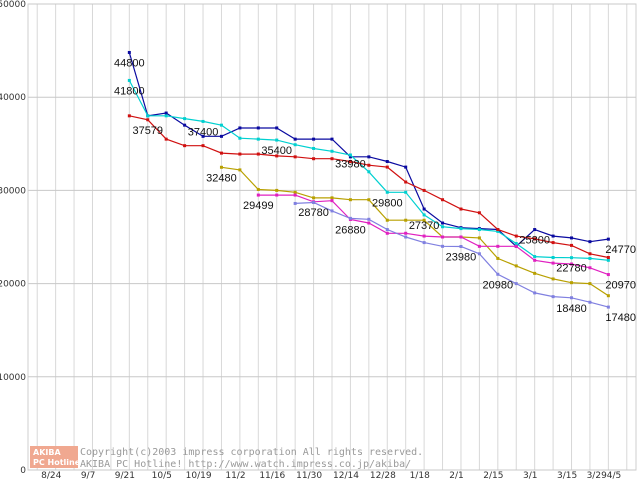 Image resolution: width=640 pixels, height=480 pixels. Describe the element at coordinates (383, 475) in the screenshot. I see `x-tick-label: 12/28` at that location.